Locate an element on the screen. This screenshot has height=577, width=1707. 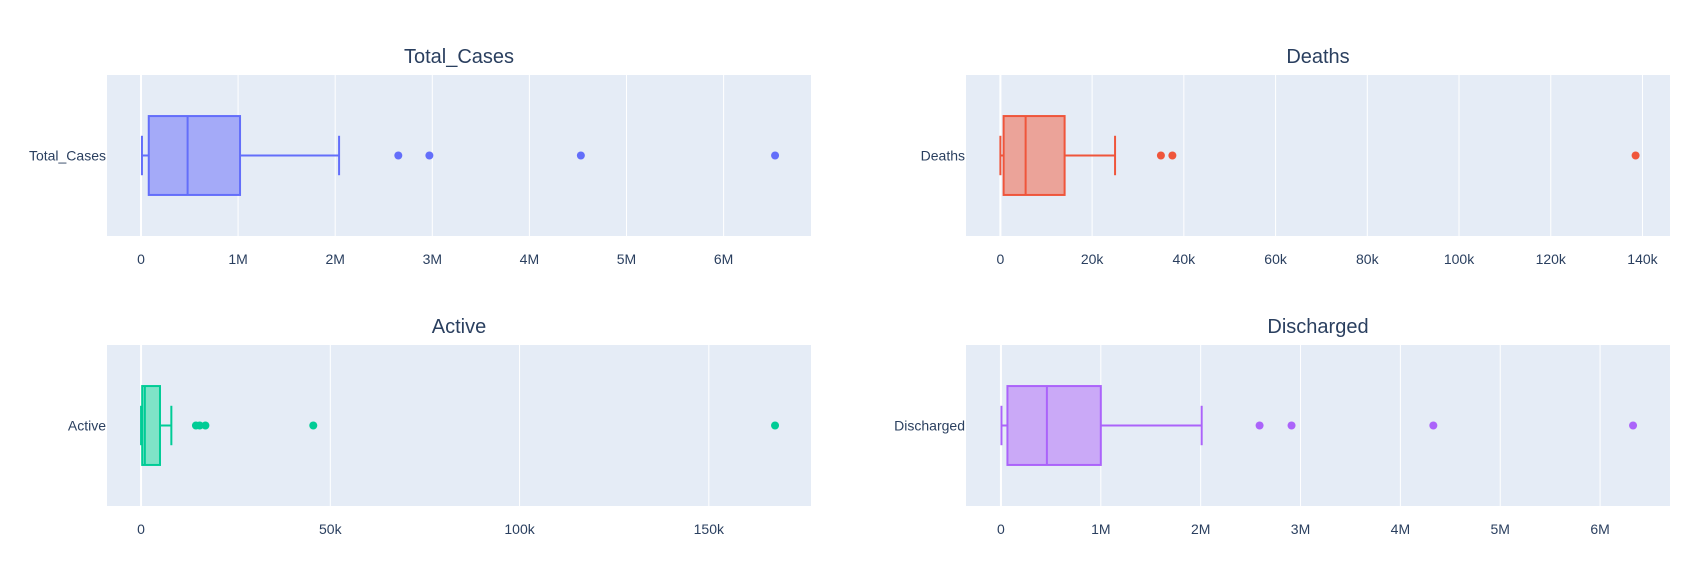
subplot-title: Deaths is located at coordinates (1317, 57).